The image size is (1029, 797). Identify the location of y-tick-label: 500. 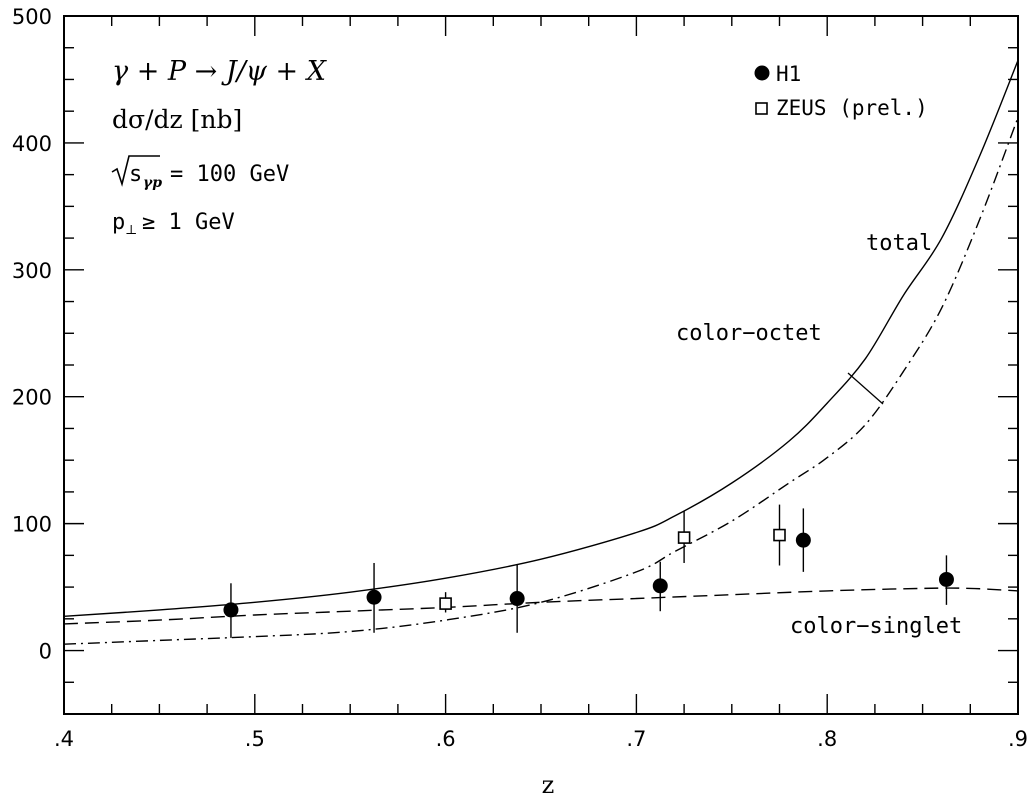
(32, 17).